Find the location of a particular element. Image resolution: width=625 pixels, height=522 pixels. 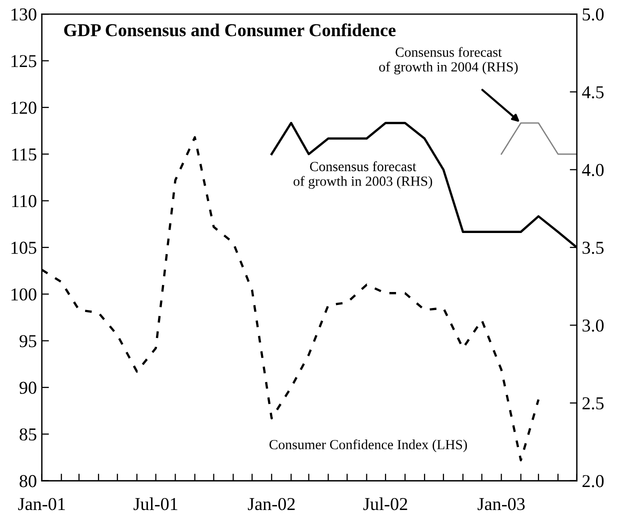

y2-tick-label: 2.0 is located at coordinates (593, 481).